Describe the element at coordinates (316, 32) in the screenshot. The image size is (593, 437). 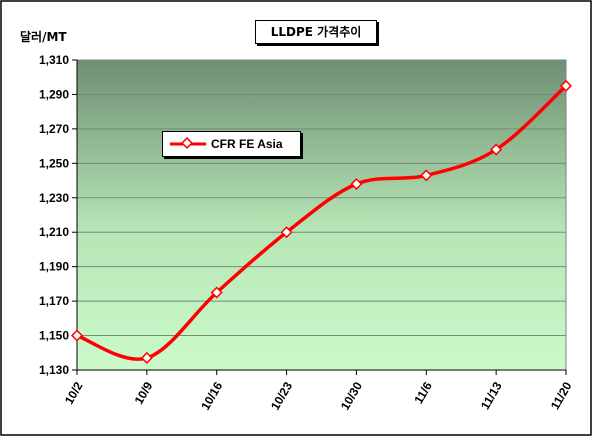
I see `chart-title: LLDPE 가격추이` at that location.